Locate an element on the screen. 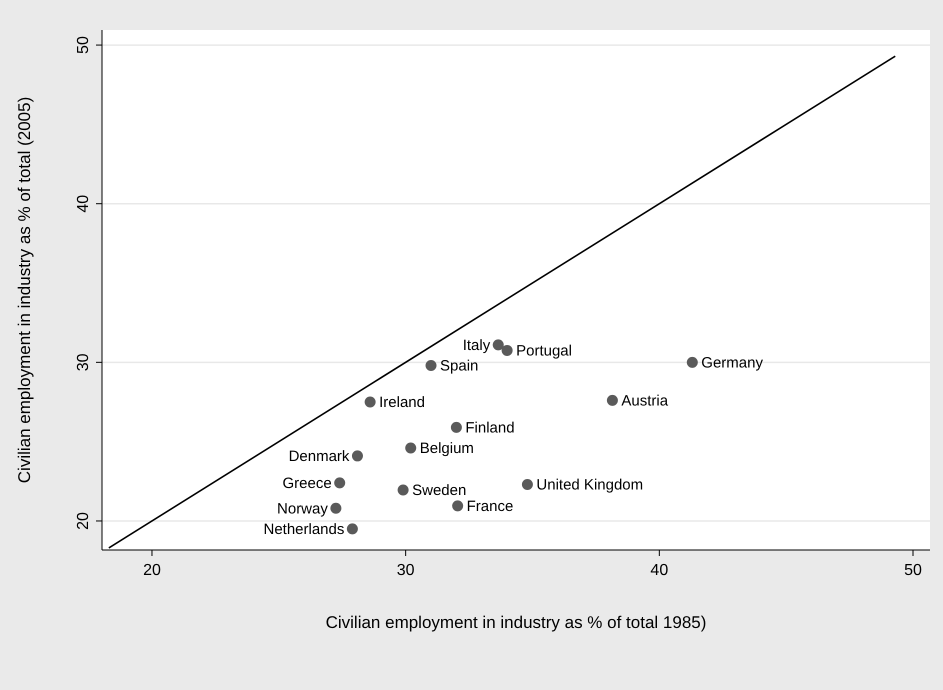 The height and width of the screenshot is (690, 943). y-axis-title: Civilian employment in industry as % of total (2005) is located at coordinates (24, 290).